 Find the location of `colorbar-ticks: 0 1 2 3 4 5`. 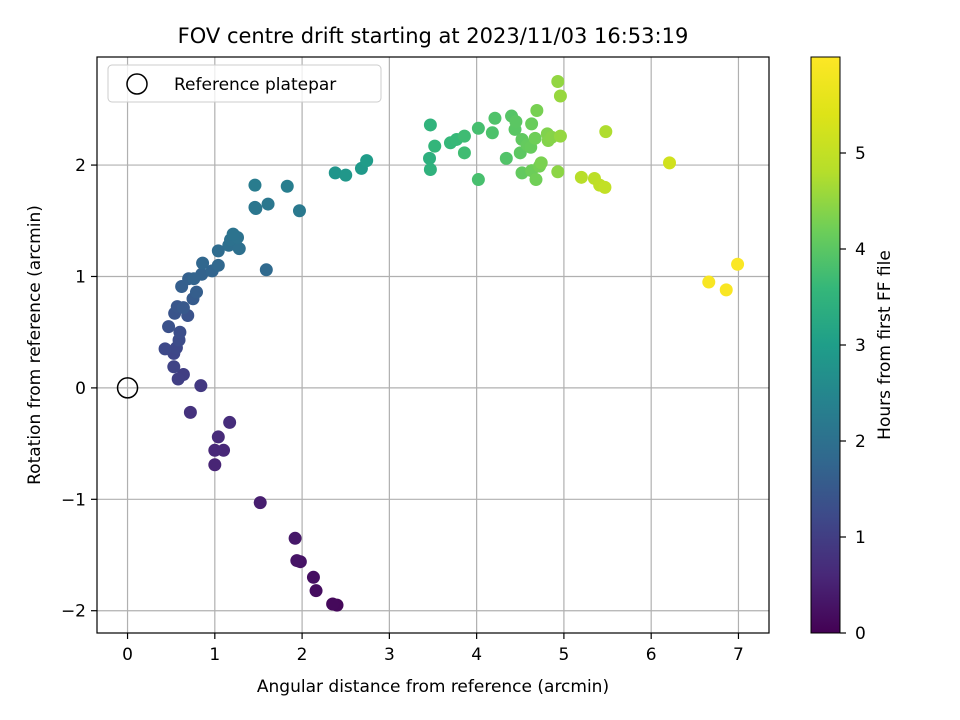

colorbar-ticks: 0 1 2 3 4 5 is located at coordinates (853, 394).